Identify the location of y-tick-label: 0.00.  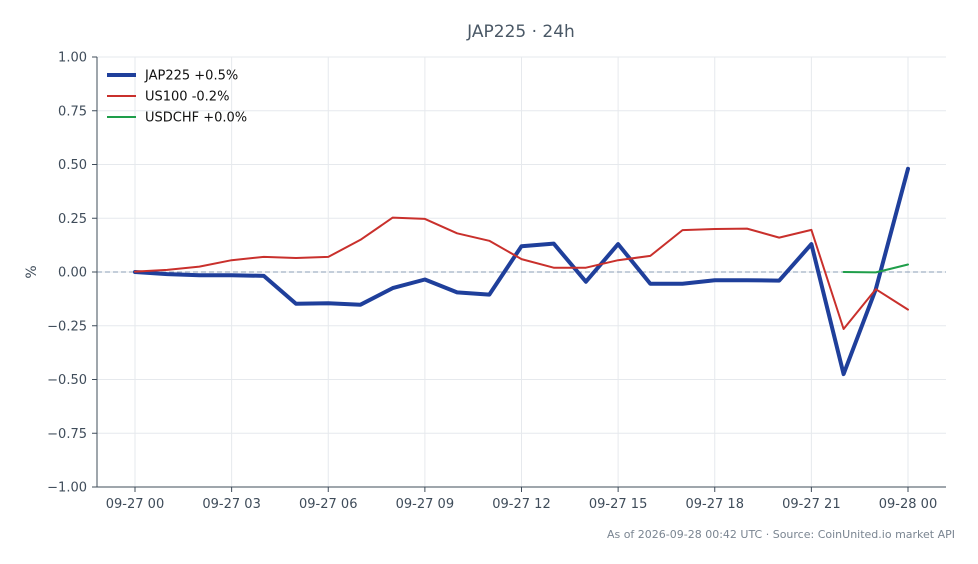
(72, 273).